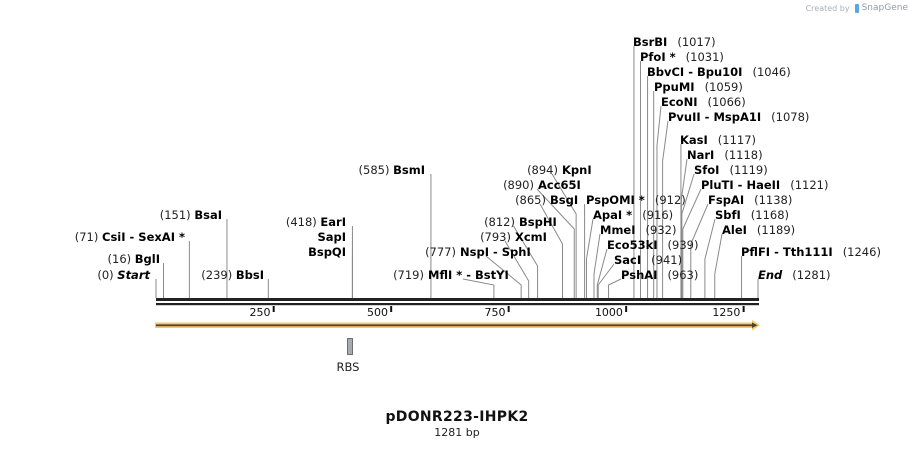 This screenshot has height=449, width=914. Describe the element at coordinates (564, 200) in the screenshot. I see `restriction-site-label: BsgI` at that location.